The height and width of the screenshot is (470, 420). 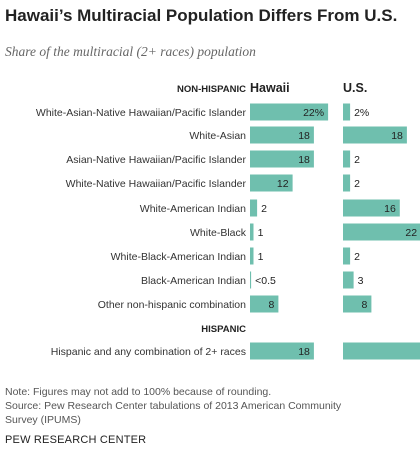 What do you see at coordinates (355, 88) in the screenshot?
I see `series-header-1: U.S.` at bounding box center [355, 88].